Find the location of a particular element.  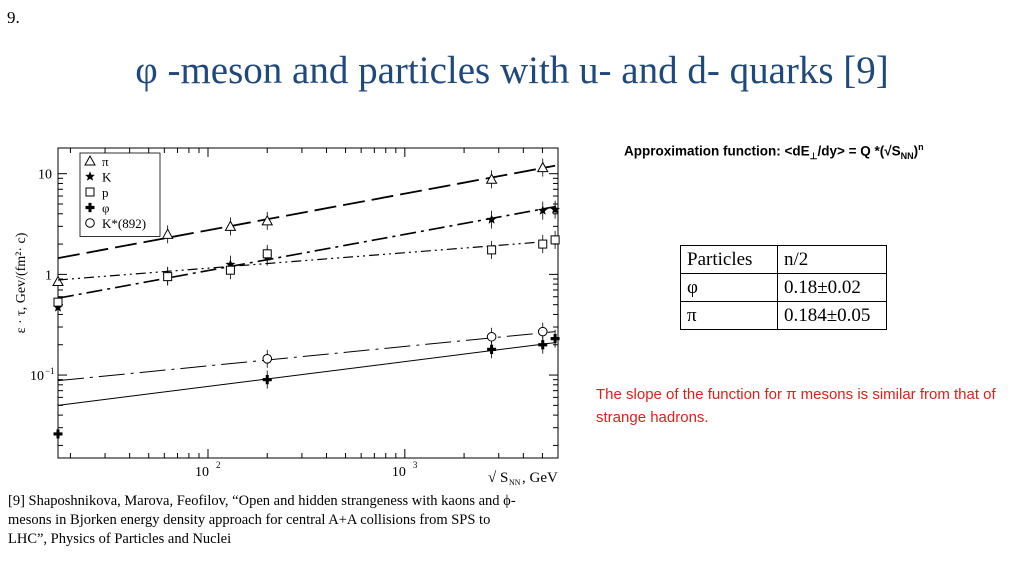

slide-number: 9. is located at coordinates (13, 17).